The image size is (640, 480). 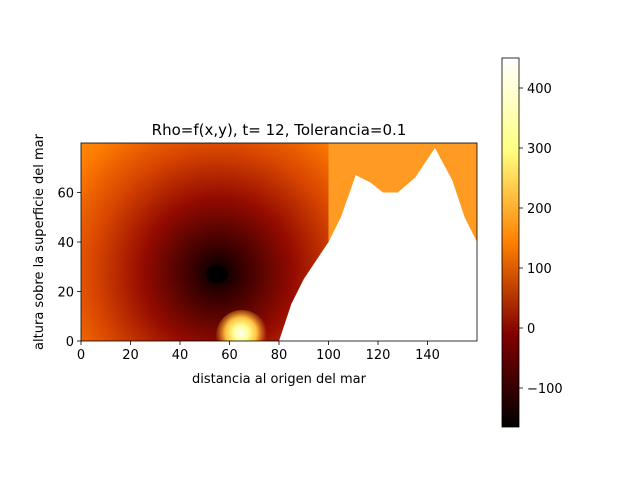 What do you see at coordinates (539, 269) in the screenshot?
I see `colorbar-tick-label: 100` at bounding box center [539, 269].